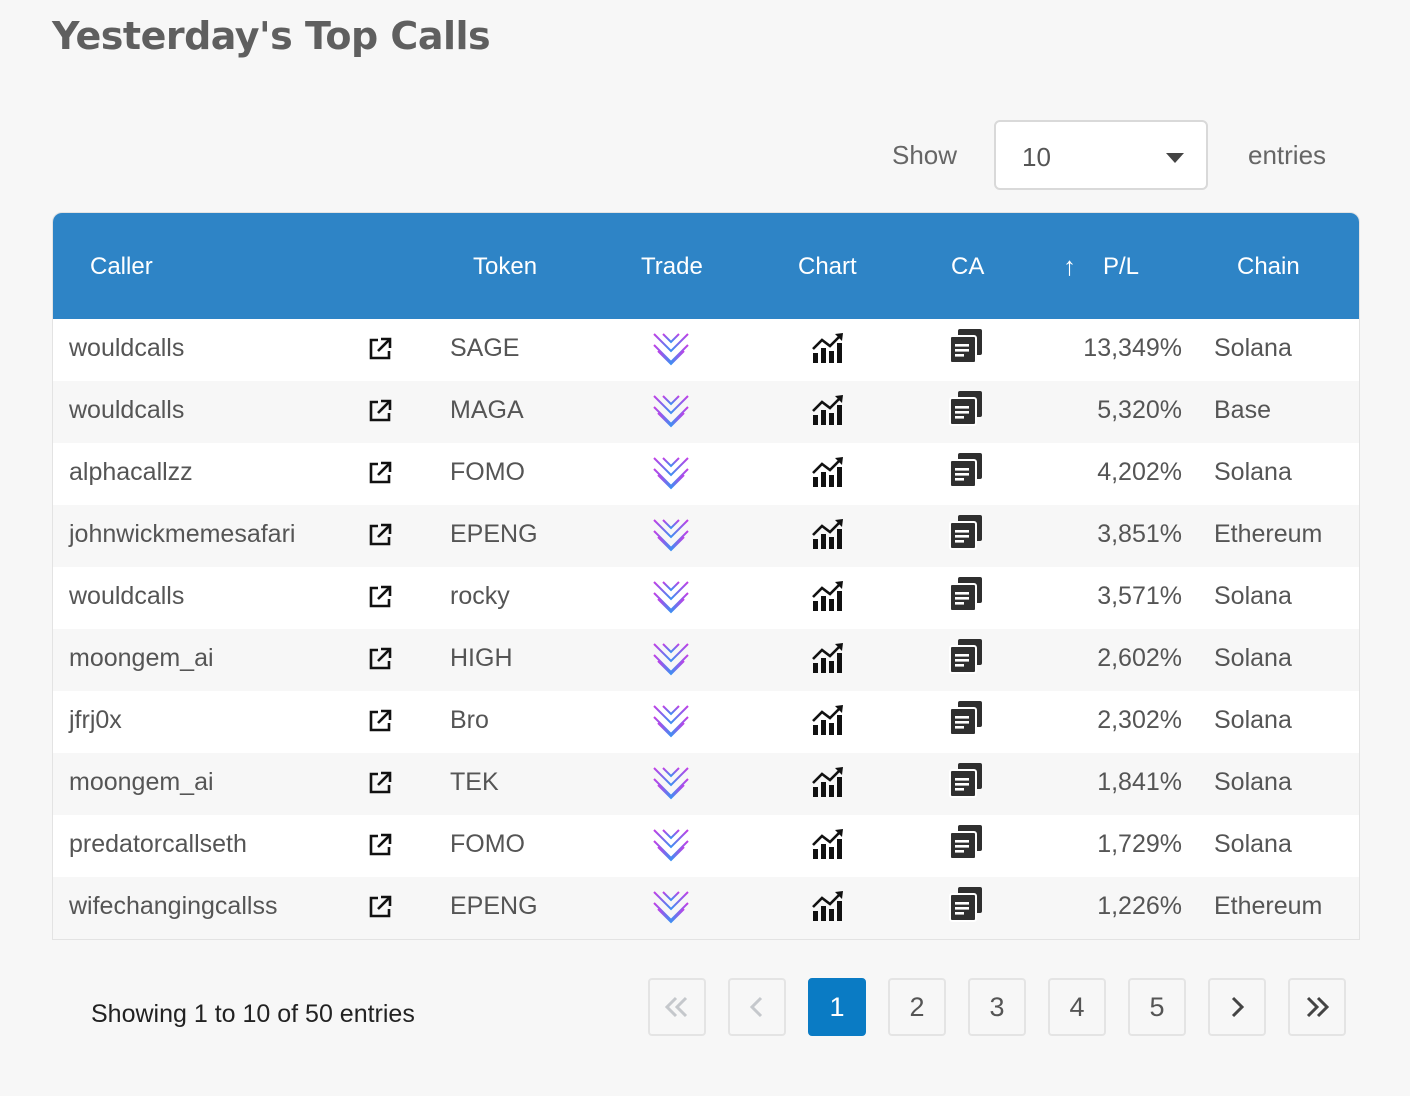  I want to click on table-row: predatorcallseth FOMO 1,729% Solana, so click(706, 846).